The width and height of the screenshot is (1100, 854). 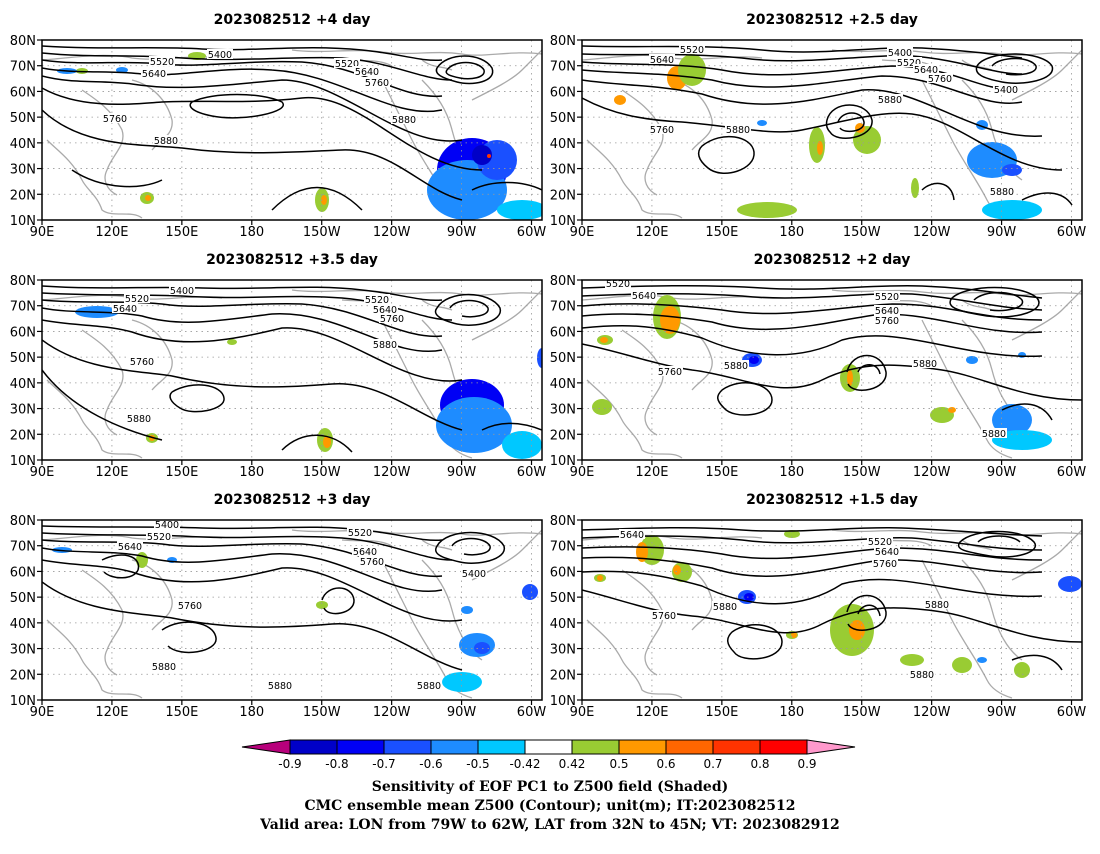 I want to click on colorbar-label: 0.5, so click(x=618, y=764).